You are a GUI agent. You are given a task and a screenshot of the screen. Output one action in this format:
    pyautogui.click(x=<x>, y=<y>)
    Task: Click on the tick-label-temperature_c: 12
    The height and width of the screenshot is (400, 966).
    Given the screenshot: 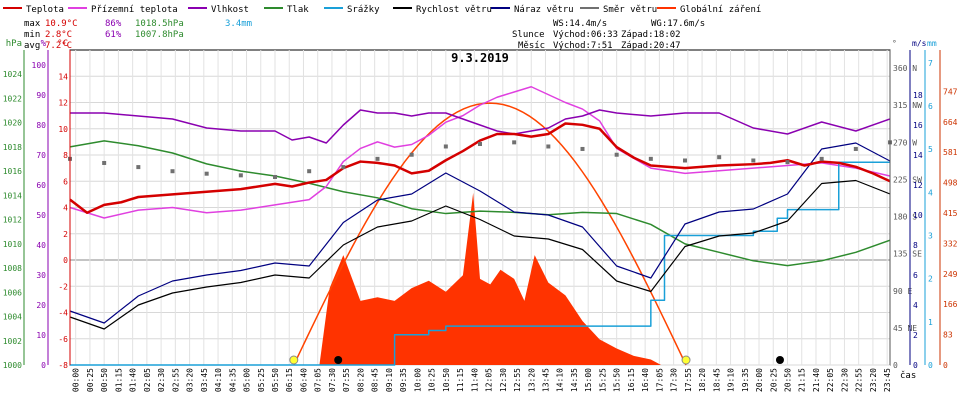 What is the action you would take?
    pyautogui.click(x=63, y=103)
    